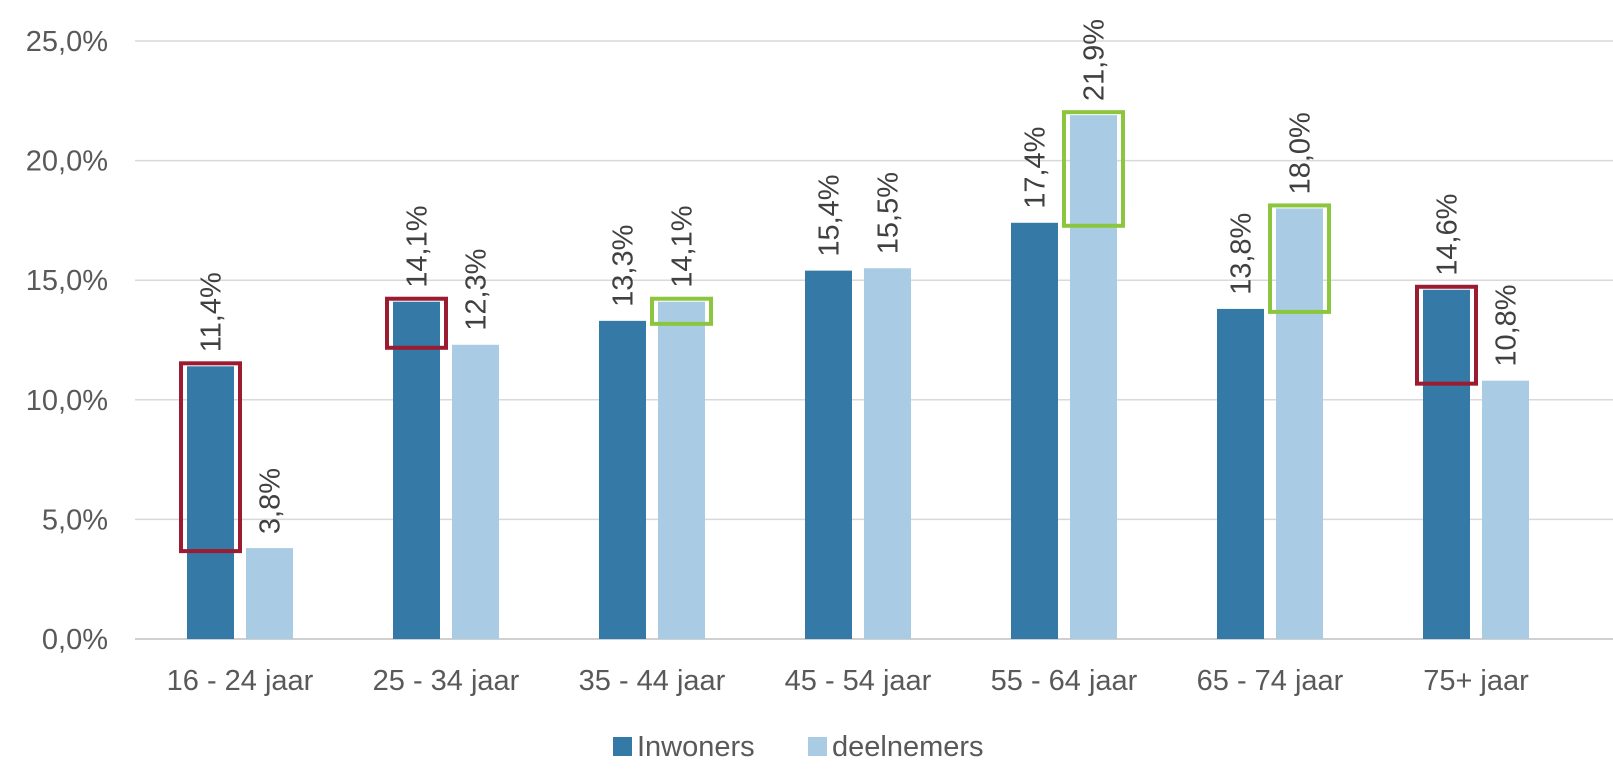 This screenshot has width=1613, height=782. What do you see at coordinates (446, 681) in the screenshot?
I see `x-tick-label: 25 - 34 jaar` at bounding box center [446, 681].